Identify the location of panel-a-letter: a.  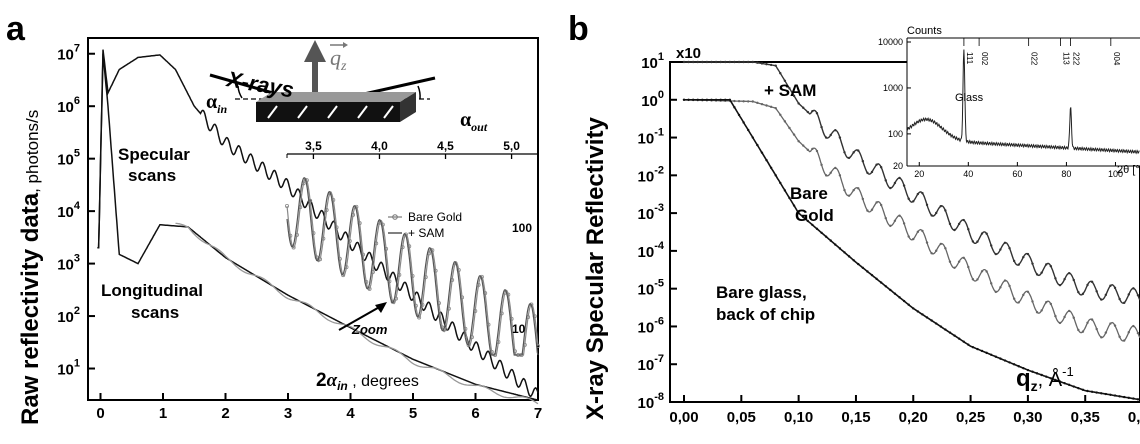
(16, 29).